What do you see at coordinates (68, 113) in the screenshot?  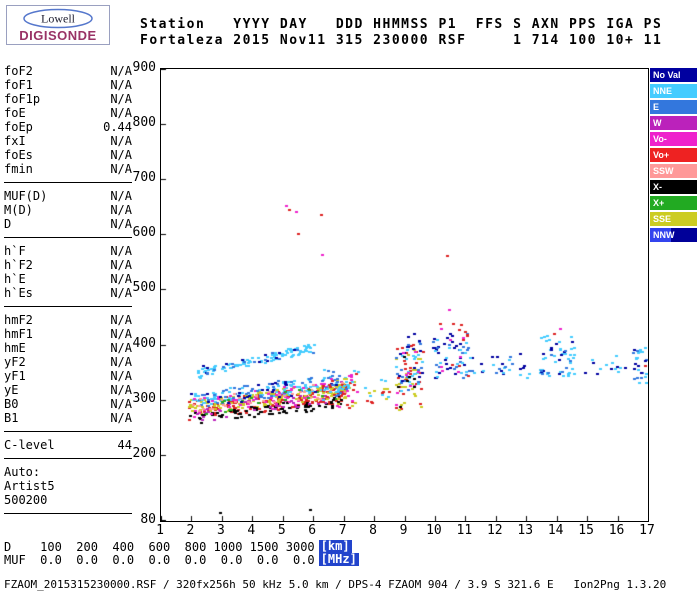 I see `param-row-foe: foE N/A` at bounding box center [68, 113].